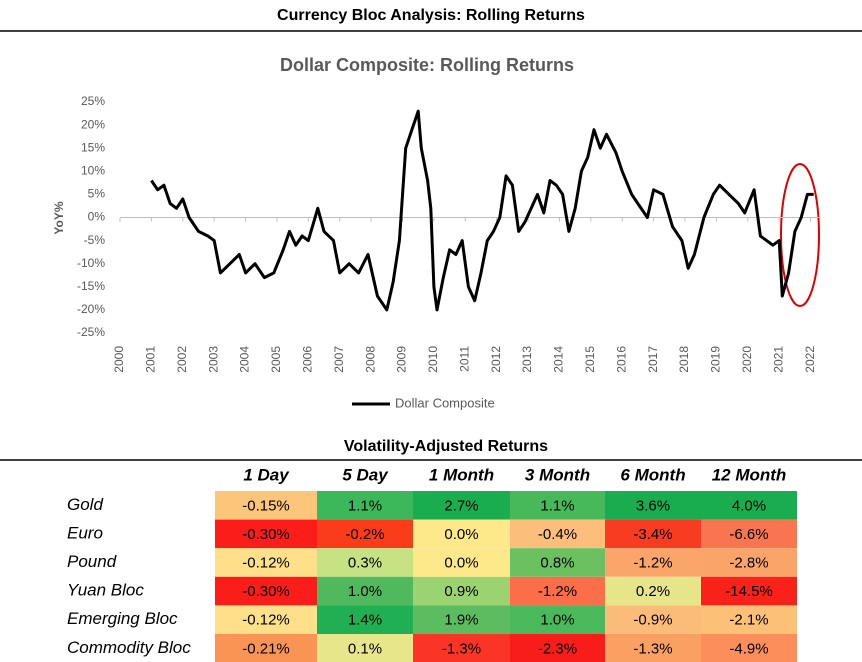 This screenshot has height=662, width=862. I want to click on cell-value: -0.4%, so click(557, 534).